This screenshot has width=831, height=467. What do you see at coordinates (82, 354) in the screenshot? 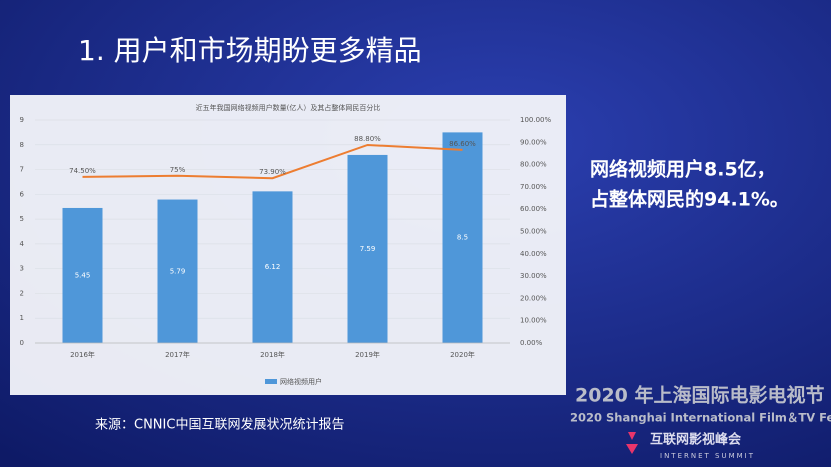
I see `x-tick-label: 2016年` at bounding box center [82, 354].